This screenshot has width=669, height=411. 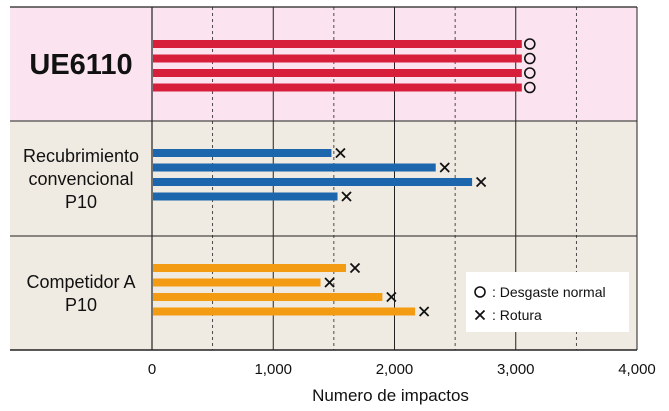 I want to click on x-tick-label: 1,000, so click(x=273, y=369).